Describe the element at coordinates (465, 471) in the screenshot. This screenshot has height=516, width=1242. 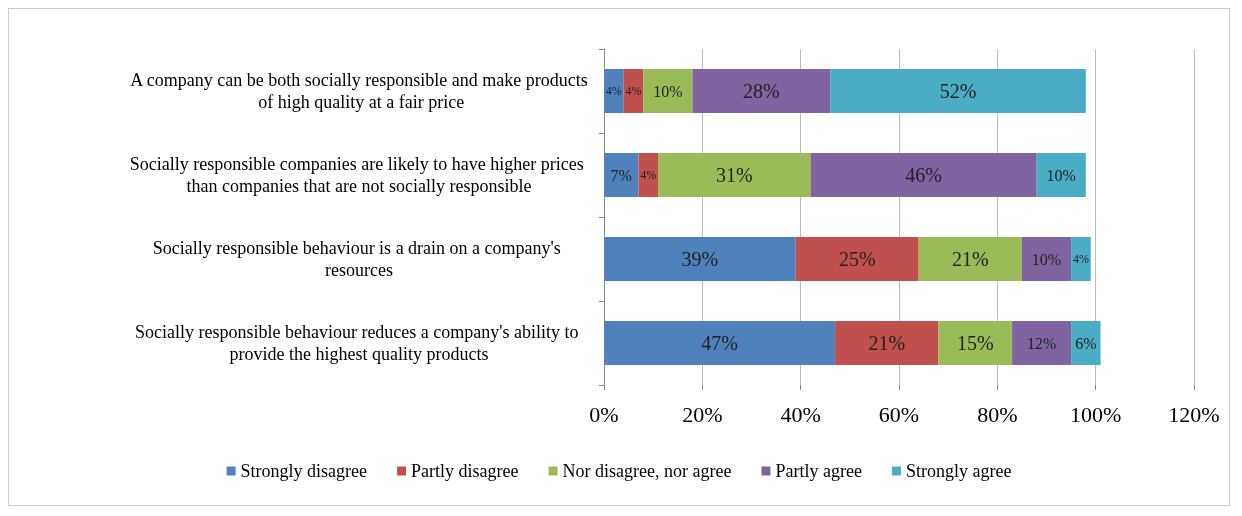
I see `legend-label: Partly disagree` at that location.